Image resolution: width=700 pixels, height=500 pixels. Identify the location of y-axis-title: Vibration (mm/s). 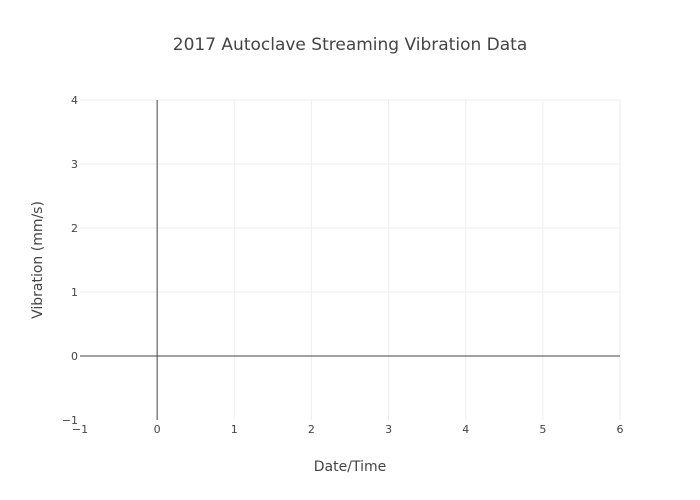
(38, 260).